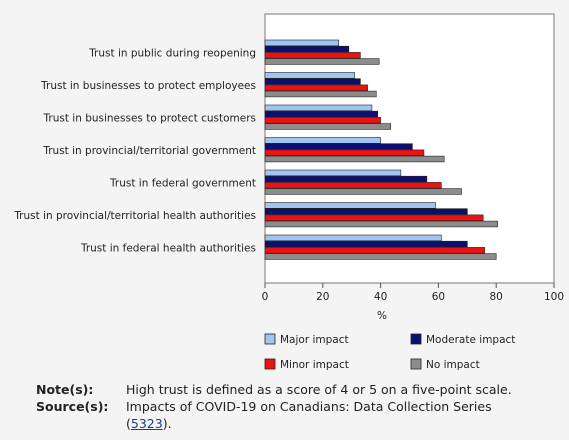  I want to click on source-key: Source(s):, so click(72, 406).